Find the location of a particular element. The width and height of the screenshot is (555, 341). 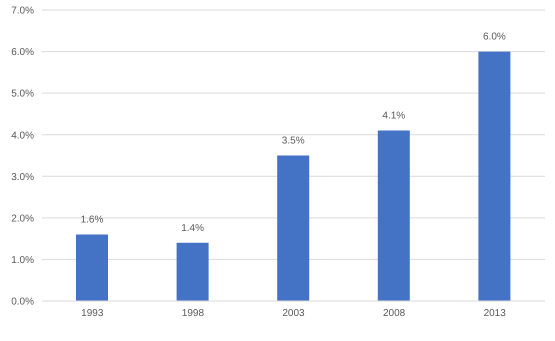

x-tick-label: 2008 is located at coordinates (394, 314).